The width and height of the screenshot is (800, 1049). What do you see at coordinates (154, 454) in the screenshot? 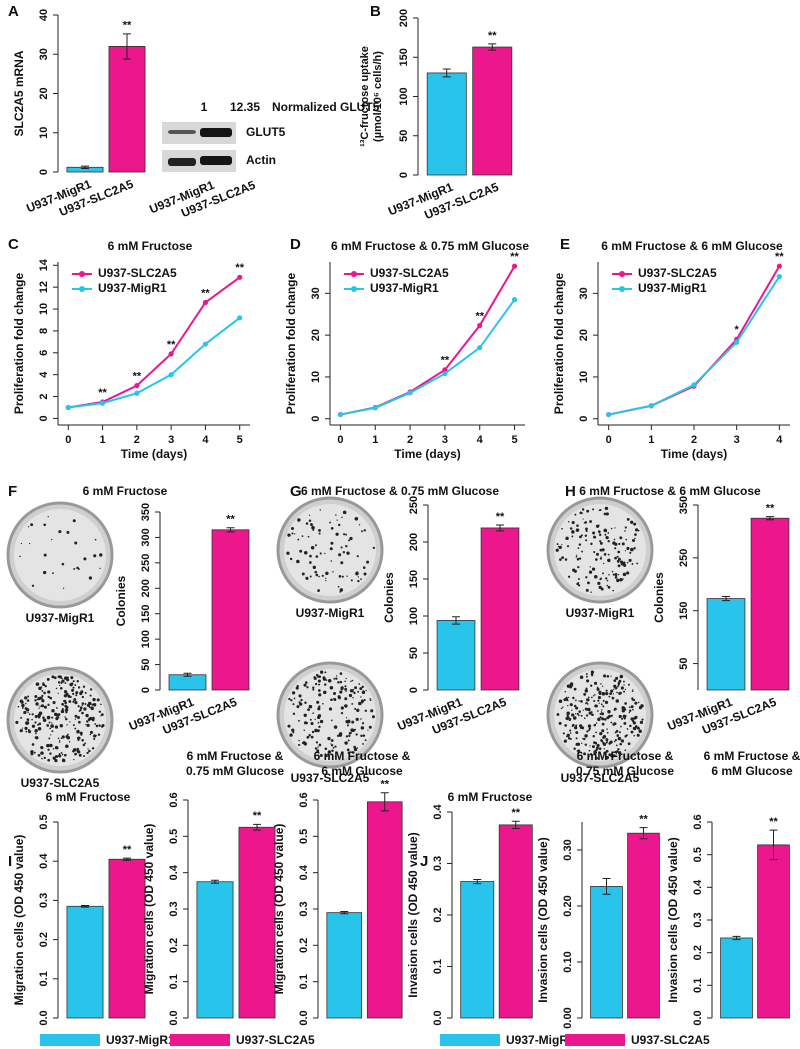
I see `x-axis-label: Time (days)` at bounding box center [154, 454].